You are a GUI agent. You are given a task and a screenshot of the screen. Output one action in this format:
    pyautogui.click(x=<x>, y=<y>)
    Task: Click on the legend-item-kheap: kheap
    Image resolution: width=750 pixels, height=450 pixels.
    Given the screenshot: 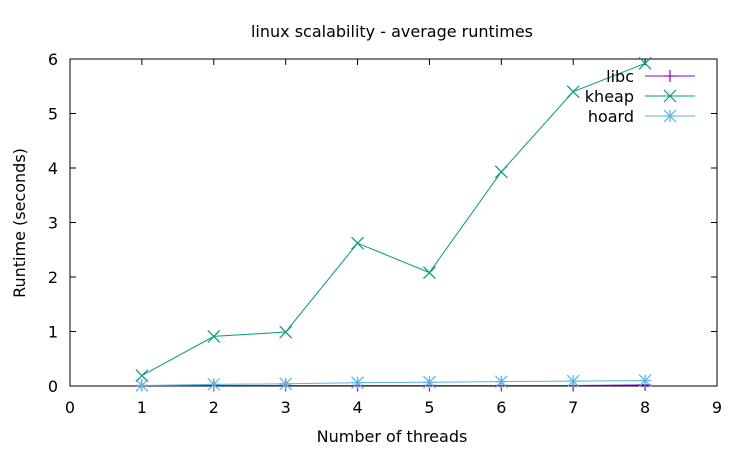 What is the action you would take?
    pyautogui.click(x=640, y=96)
    